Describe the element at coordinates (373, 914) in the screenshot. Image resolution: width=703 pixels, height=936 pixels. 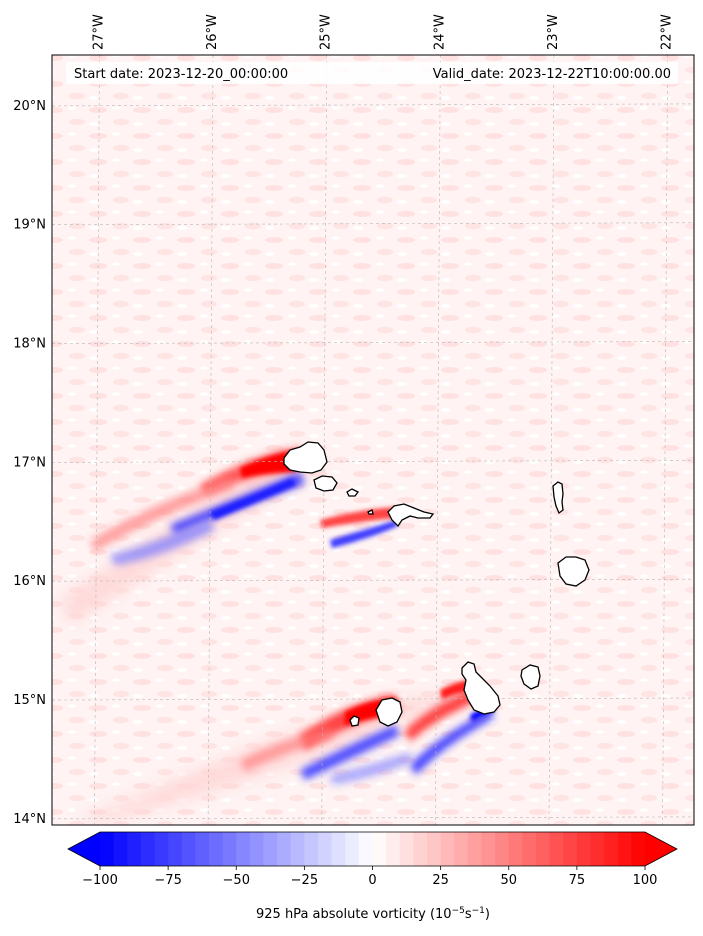
I see `colorbar-label: 925 hPa absolute vorticity (10−5s−1)` at that location.